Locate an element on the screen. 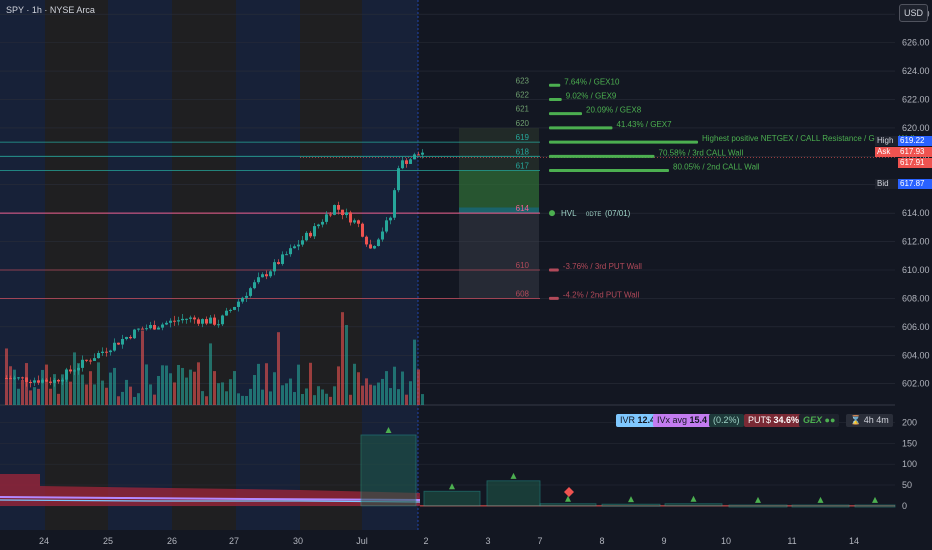 The height and width of the screenshot is (550, 932). x-tick-label: 3 is located at coordinates (487, 541).